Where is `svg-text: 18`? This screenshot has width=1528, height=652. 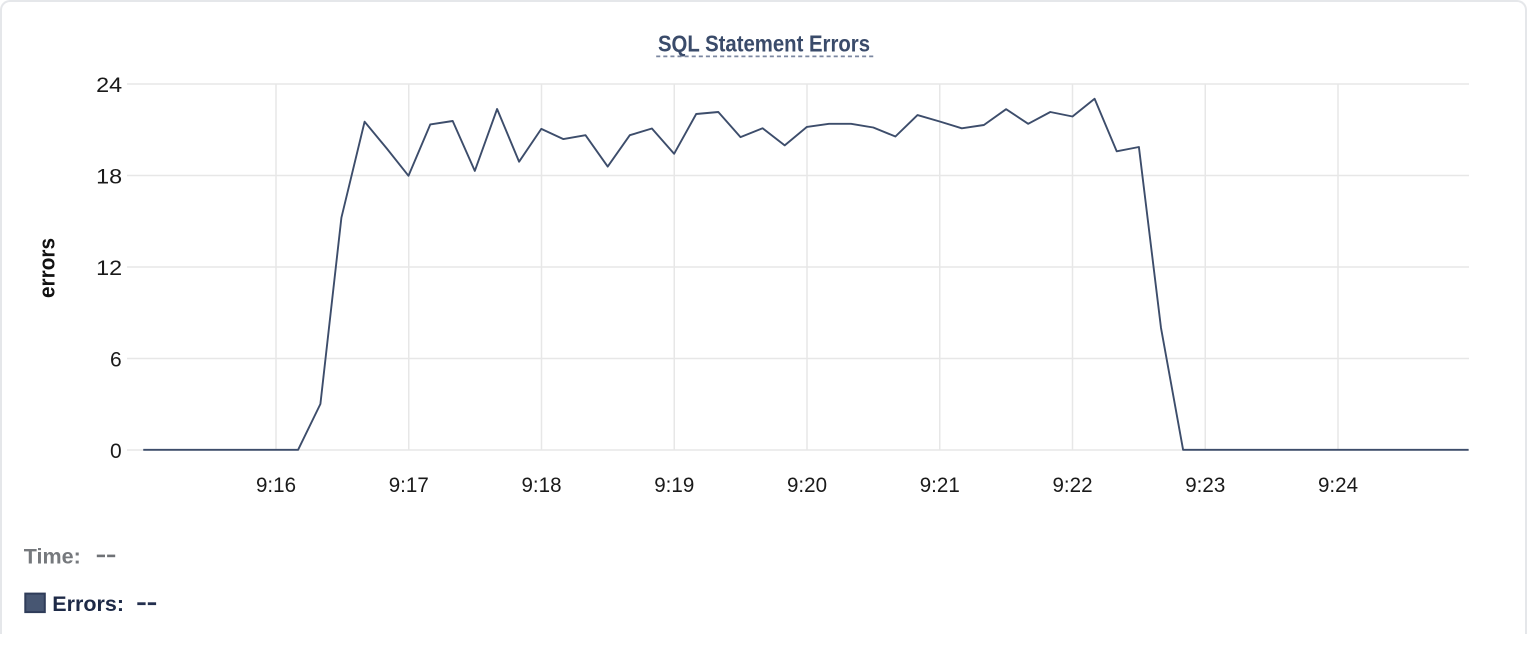
svg-text: 18 is located at coordinates (109, 176).